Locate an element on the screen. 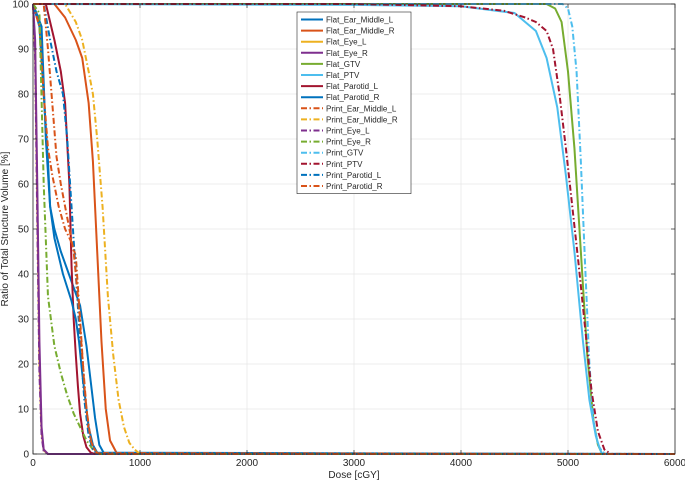 The height and width of the screenshot is (486, 685). y-tick-label: 40 is located at coordinates (24, 275).